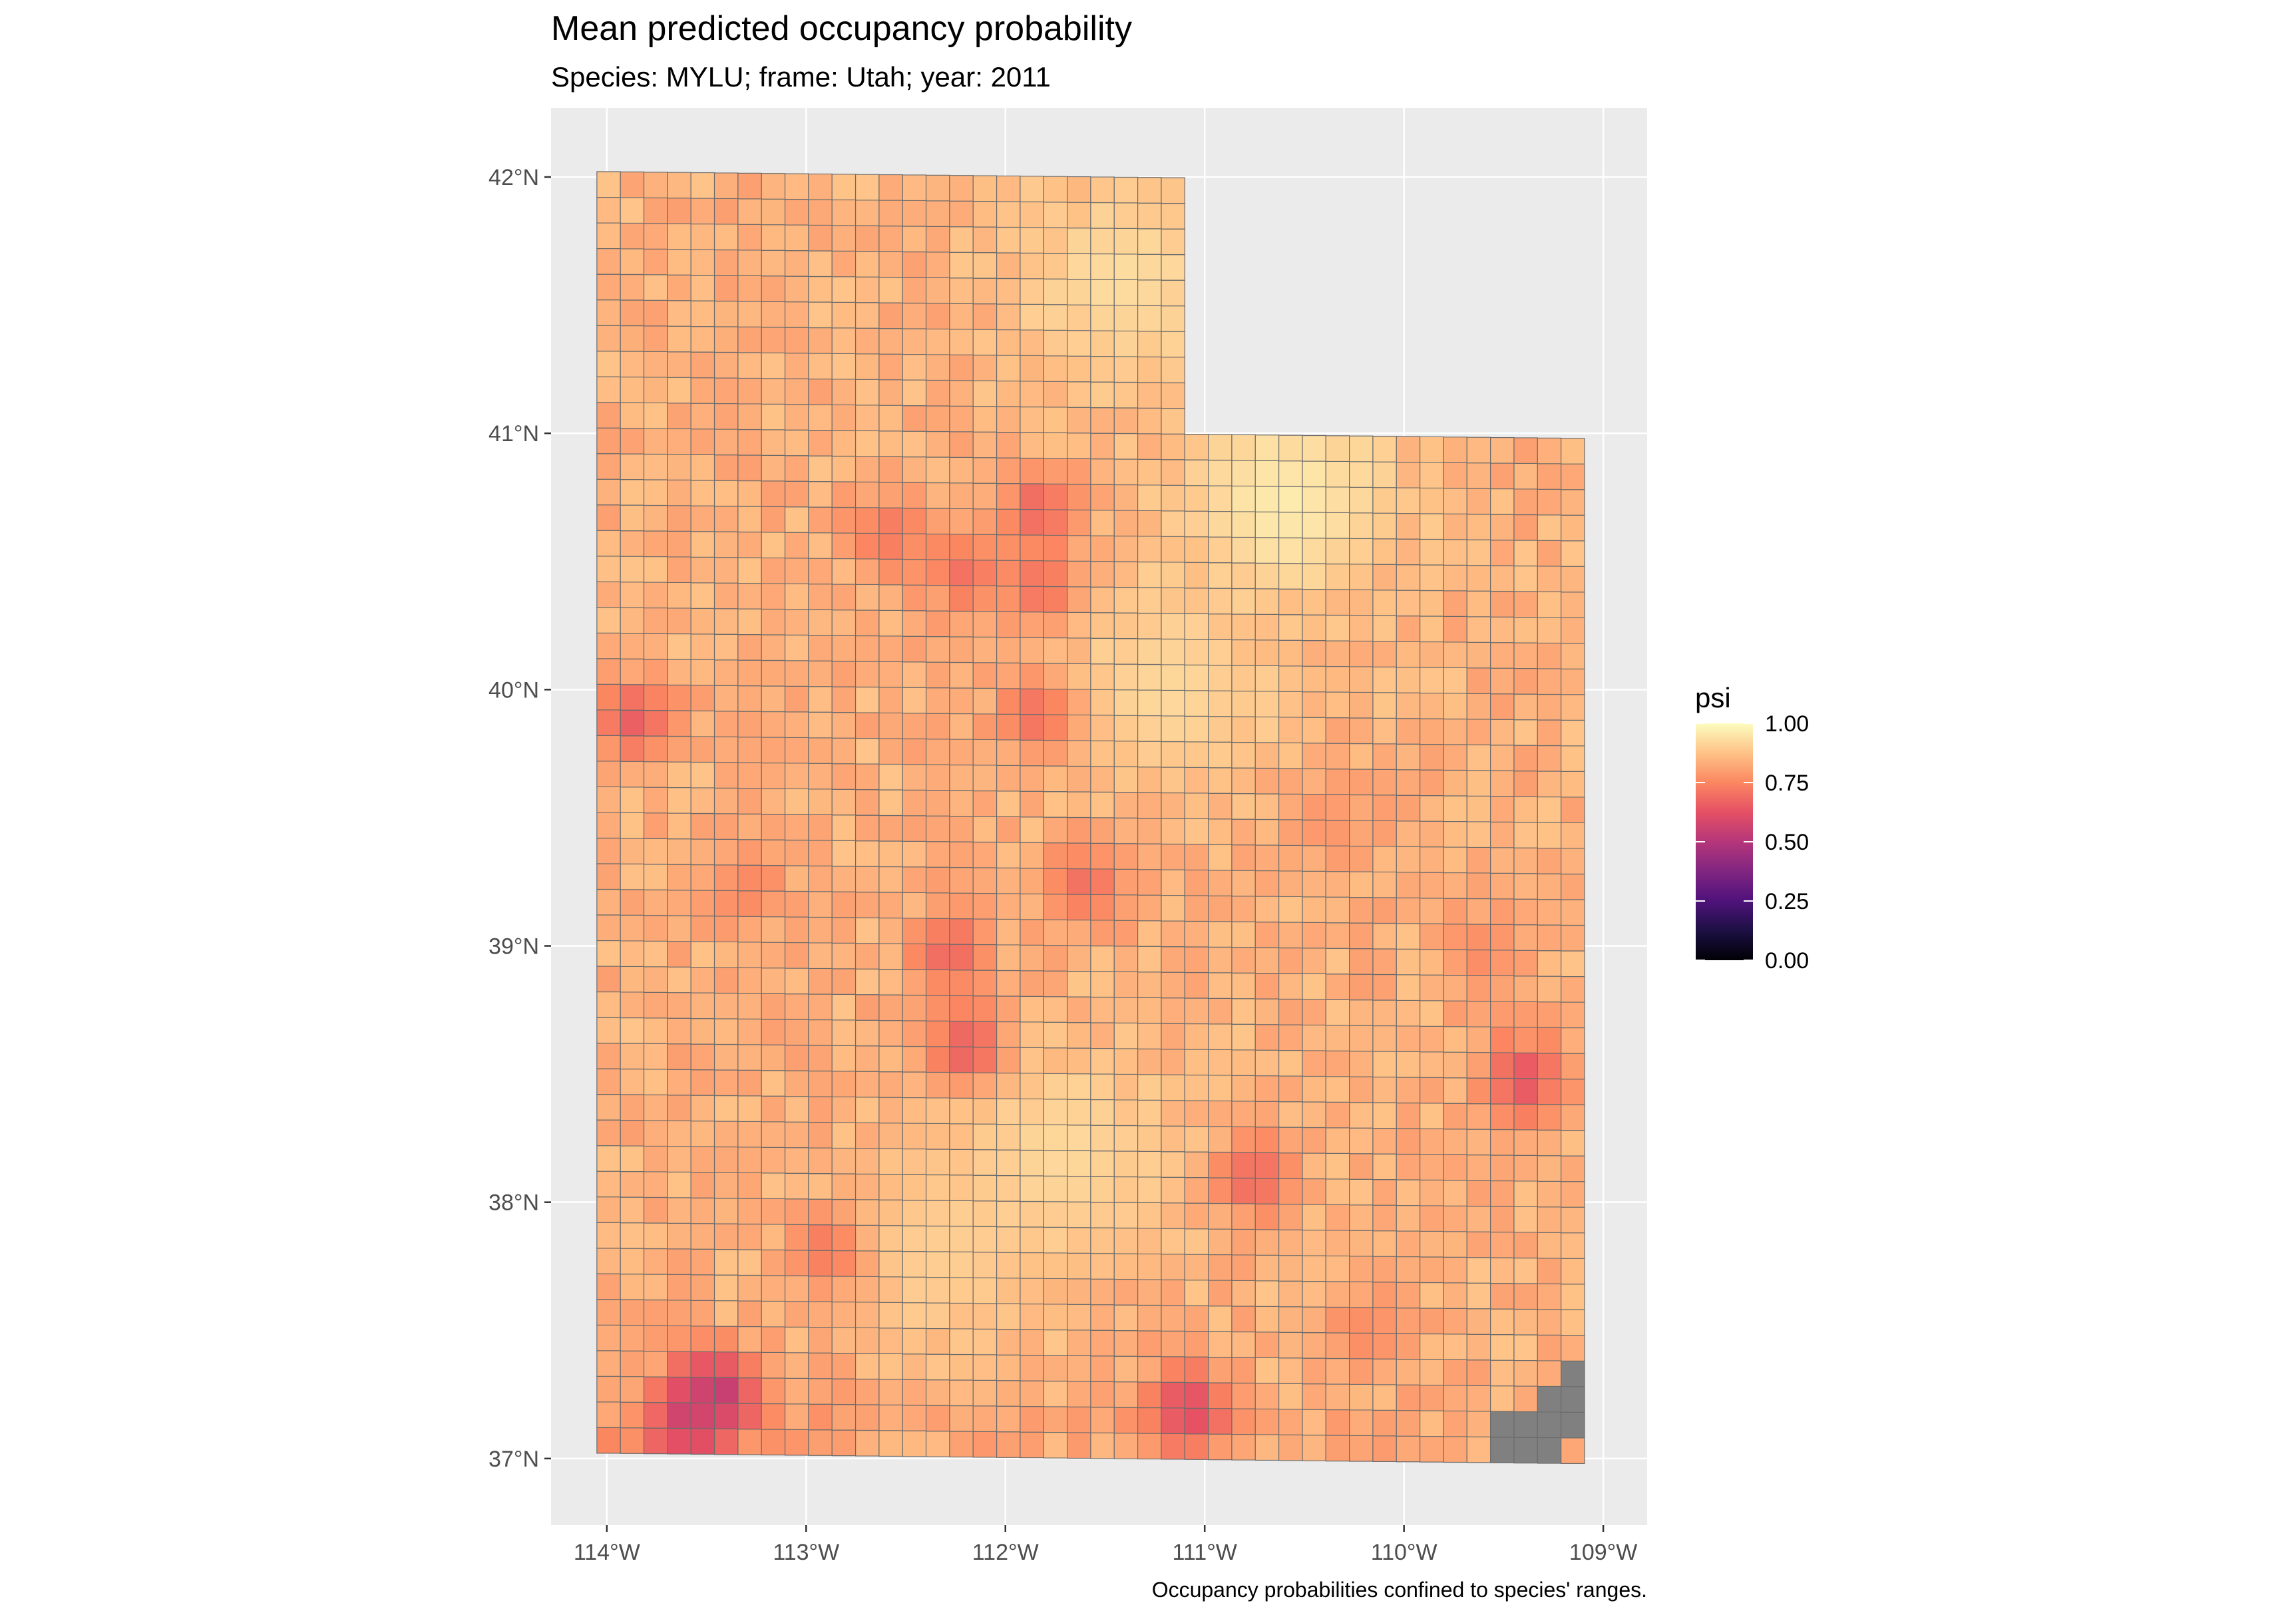 This screenshot has height=1615, width=2296. Describe the element at coordinates (1787, 724) in the screenshot. I see `legend-tick-label: 1.00` at that location.